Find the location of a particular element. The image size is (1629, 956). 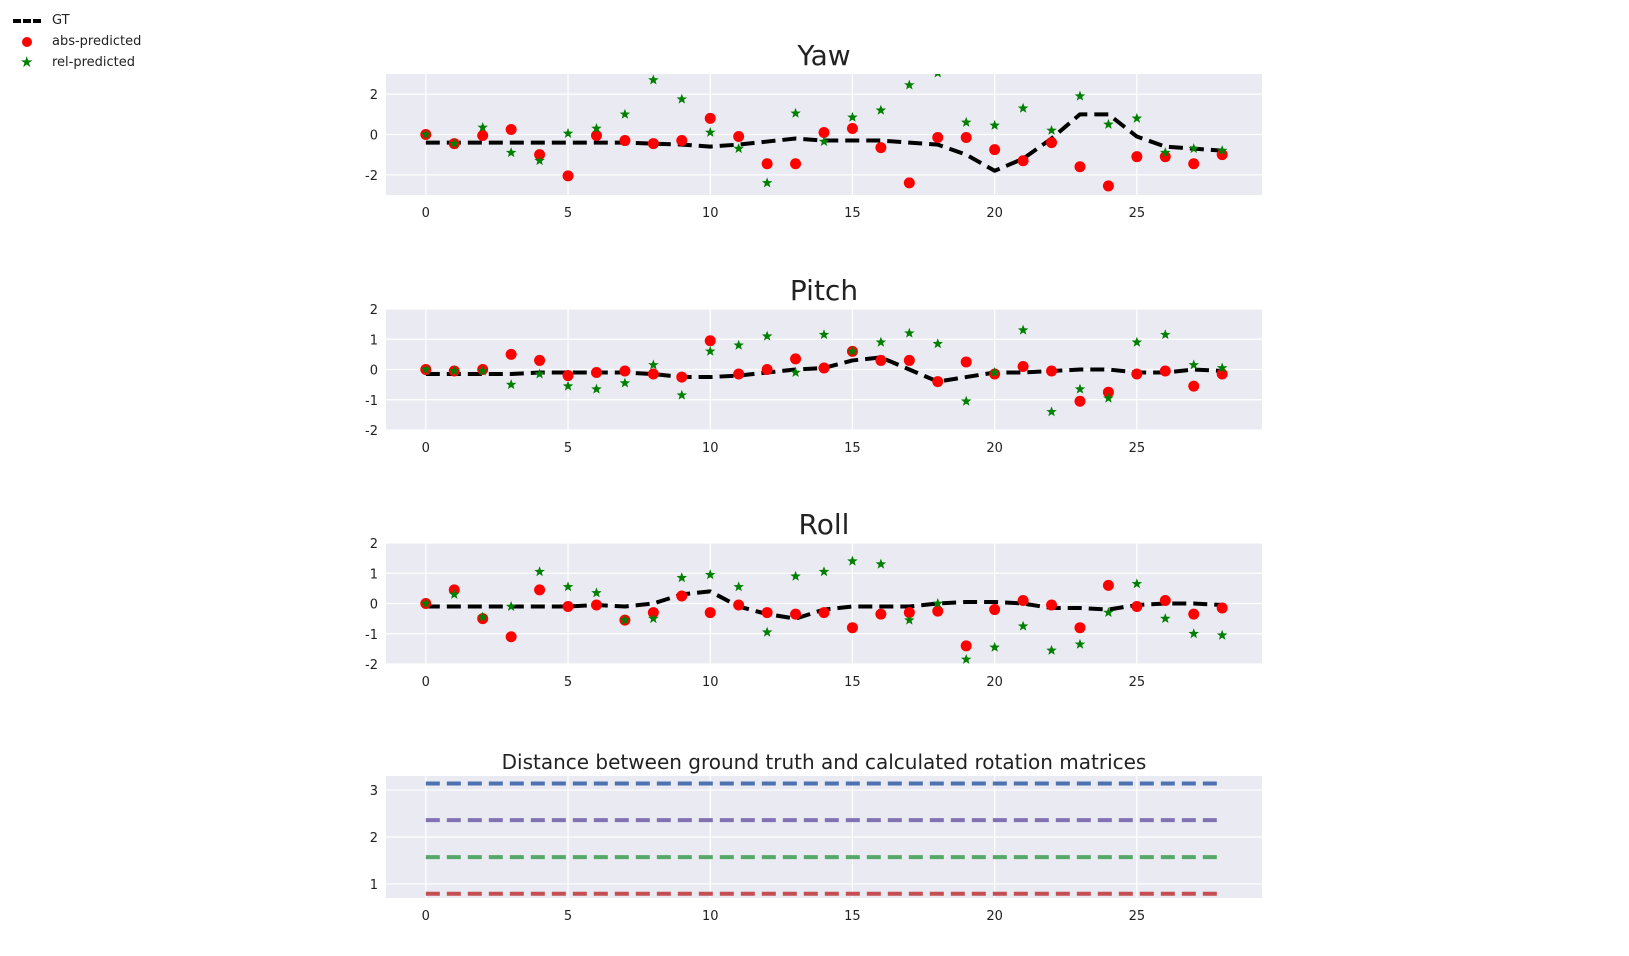

x-tick-label: 15 is located at coordinates (852, 448).